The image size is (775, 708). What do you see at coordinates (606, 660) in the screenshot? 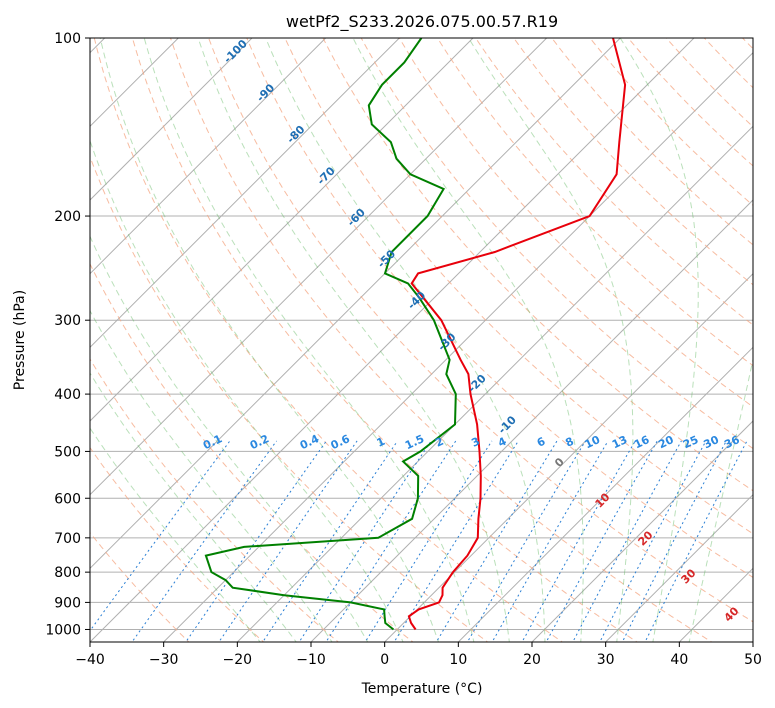
I see `x-tick-label: 30` at bounding box center [606, 660].